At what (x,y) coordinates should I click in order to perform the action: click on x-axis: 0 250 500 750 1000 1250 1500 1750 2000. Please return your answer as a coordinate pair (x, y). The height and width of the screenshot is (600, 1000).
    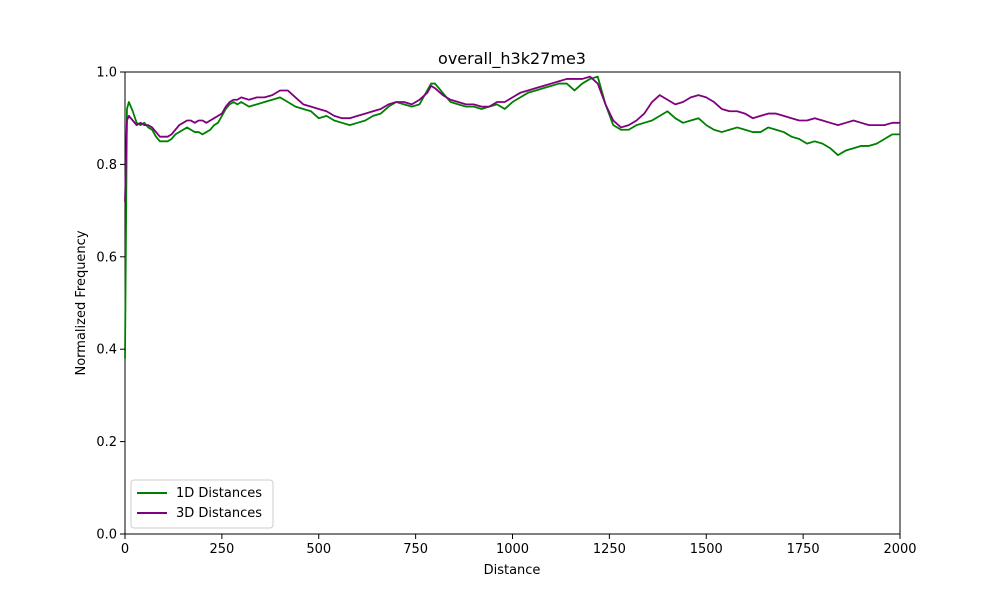
    Looking at the image, I should click on (519, 545).